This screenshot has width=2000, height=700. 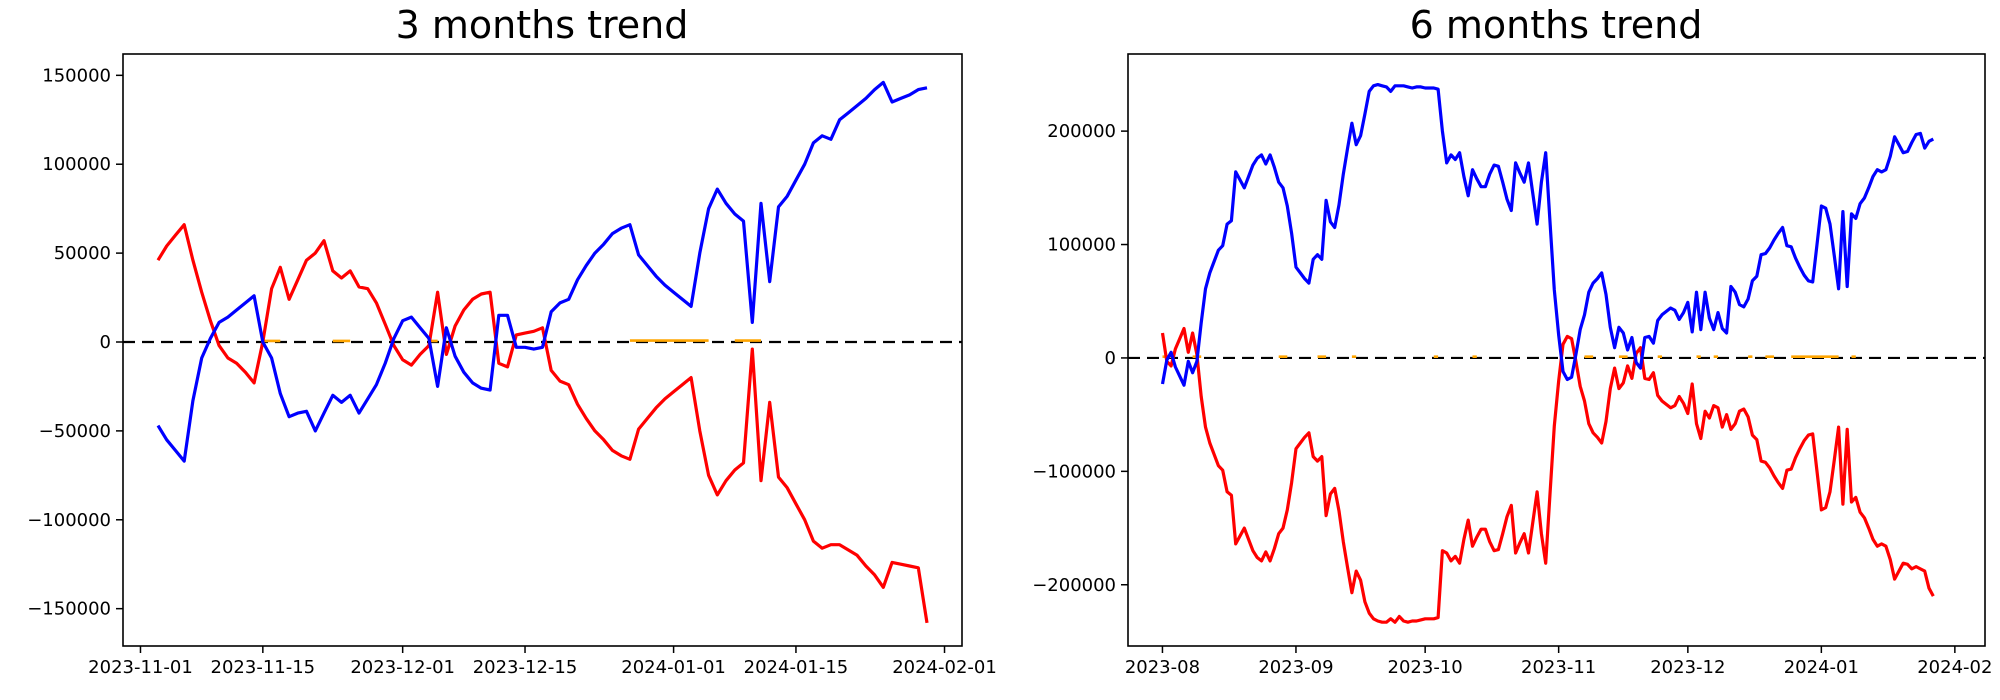 What do you see at coordinates (1558, 667) in the screenshot?
I see `x-tick-label: 2023-11` at bounding box center [1558, 667].